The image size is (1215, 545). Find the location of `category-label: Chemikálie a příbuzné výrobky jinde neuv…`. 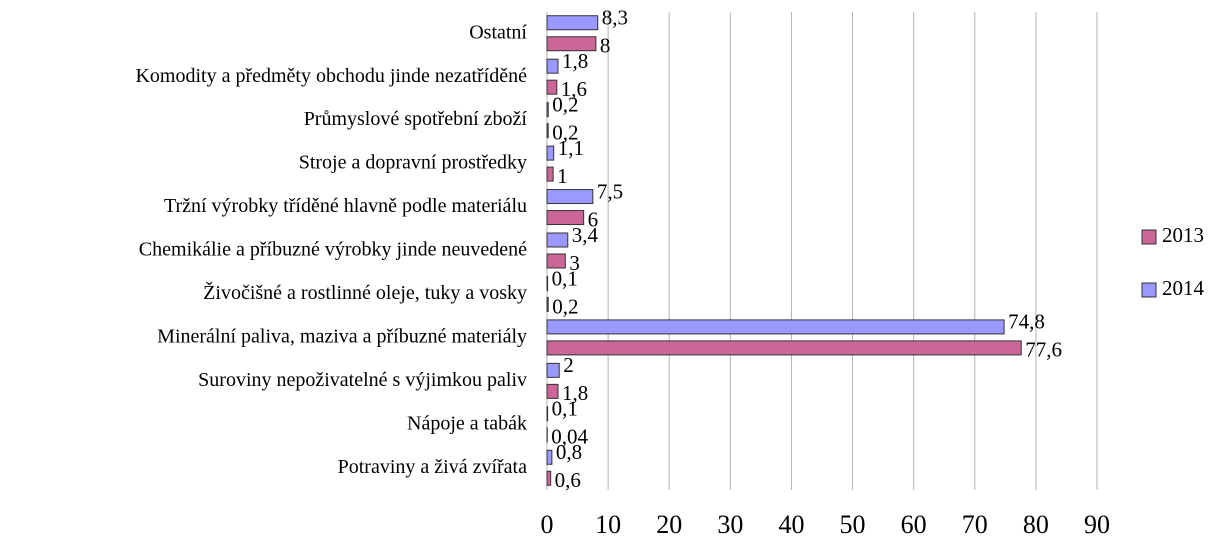

category-label: Chemikálie a příbuzné výrobky jinde neuv… is located at coordinates (333, 250).